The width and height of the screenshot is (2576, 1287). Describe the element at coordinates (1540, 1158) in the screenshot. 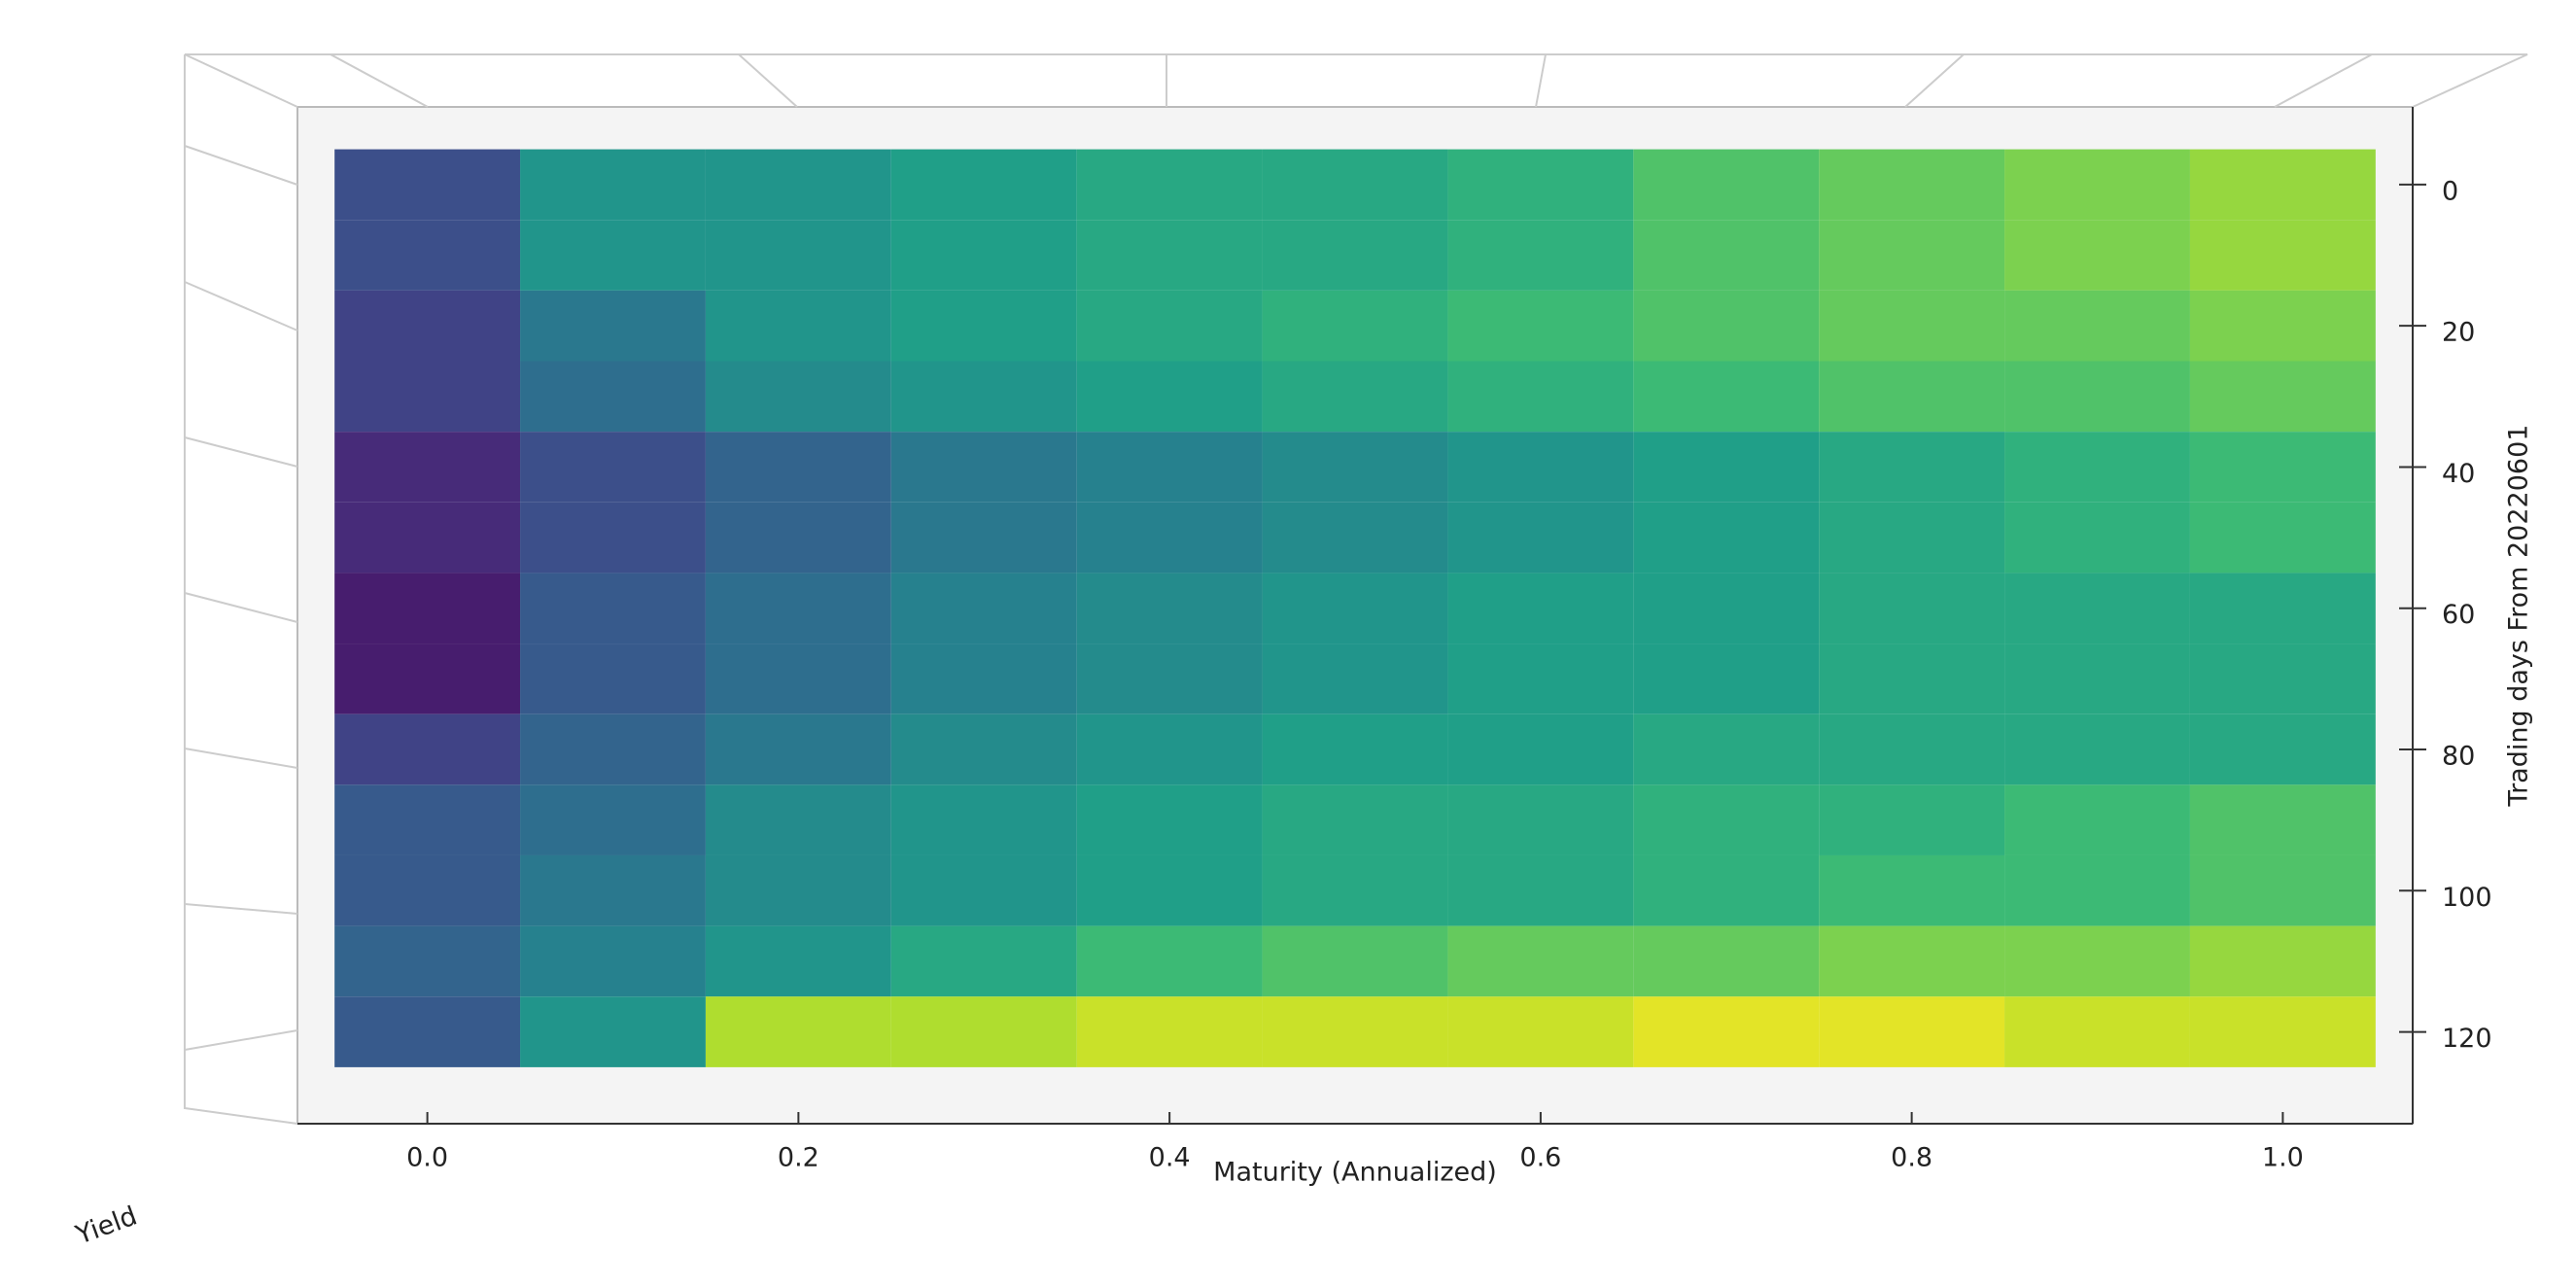

I see `x-tick-label: 0.6` at that location.